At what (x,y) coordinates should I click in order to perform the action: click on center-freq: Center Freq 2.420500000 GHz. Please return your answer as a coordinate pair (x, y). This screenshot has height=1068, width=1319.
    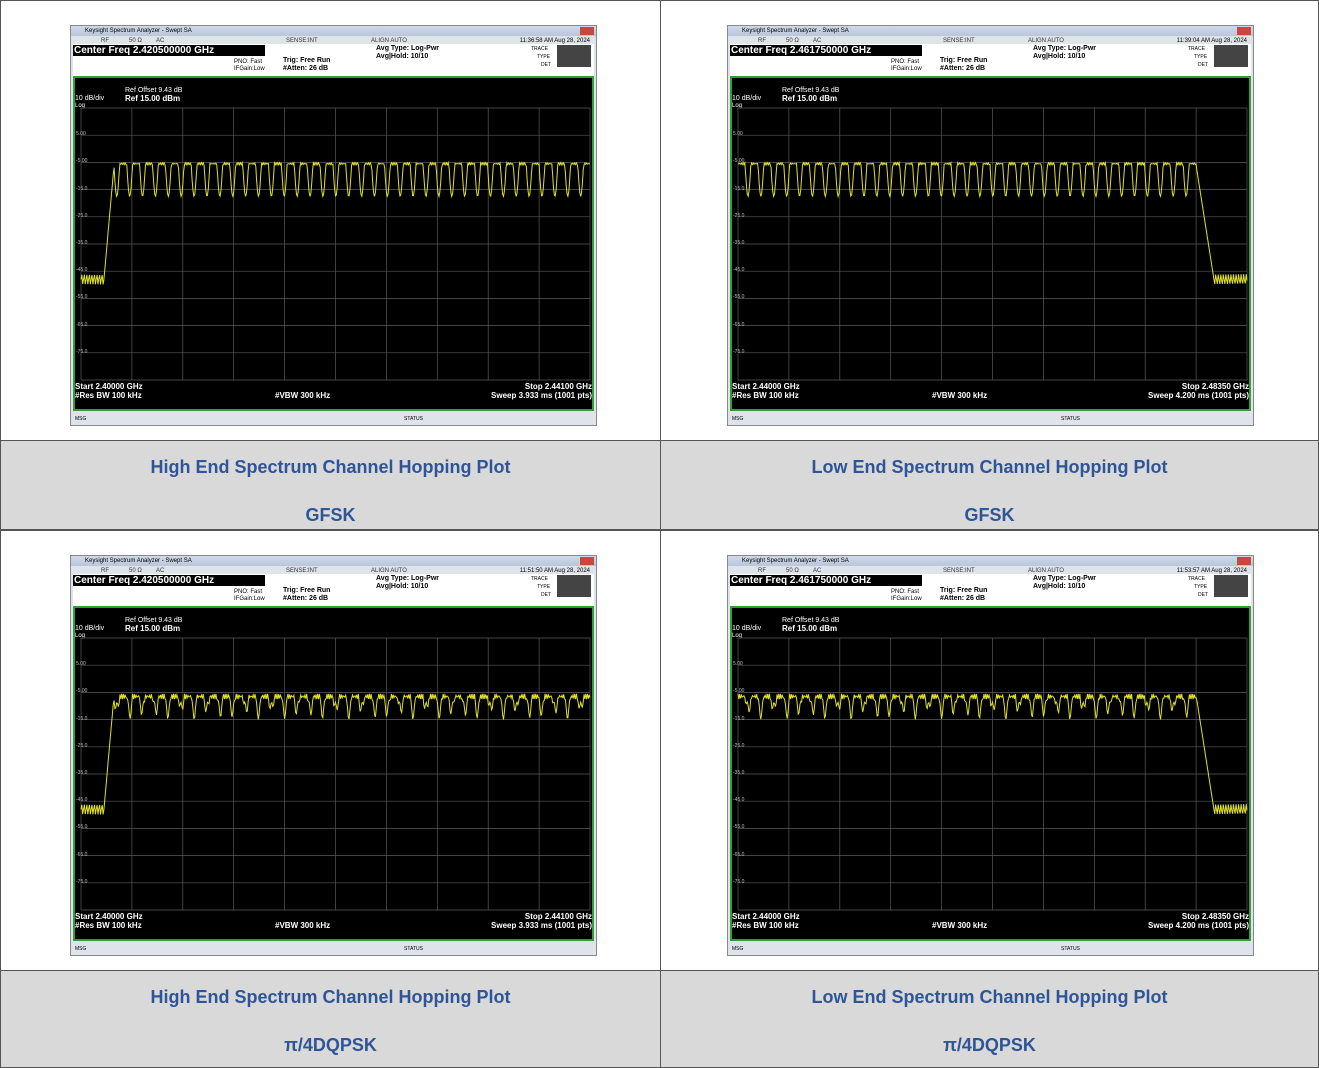
    Looking at the image, I should click on (144, 580).